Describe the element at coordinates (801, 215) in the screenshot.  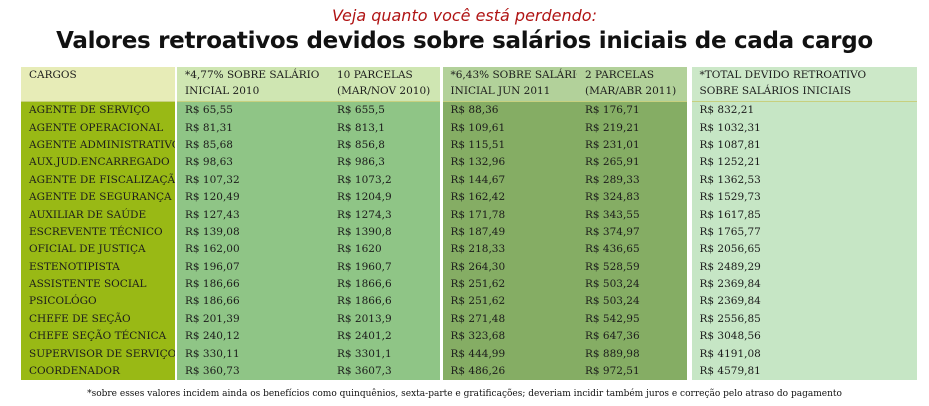
I see `total-cell: R$ 1617,85` at that location.